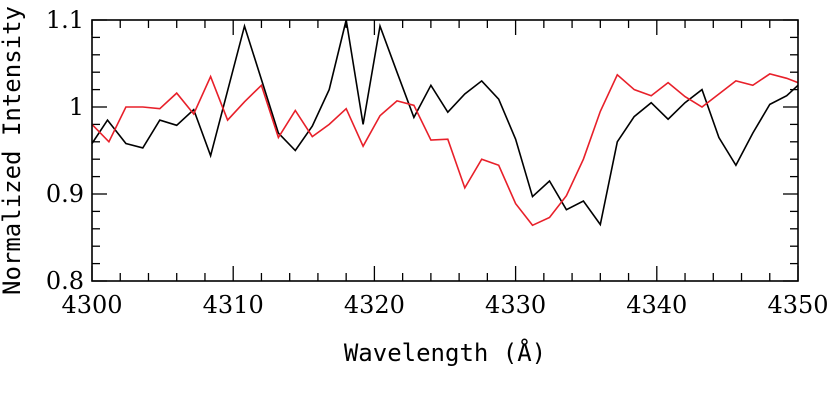 The width and height of the screenshot is (831, 411). What do you see at coordinates (374, 305) in the screenshot?
I see `x-tick-label: 4320` at bounding box center [374, 305].